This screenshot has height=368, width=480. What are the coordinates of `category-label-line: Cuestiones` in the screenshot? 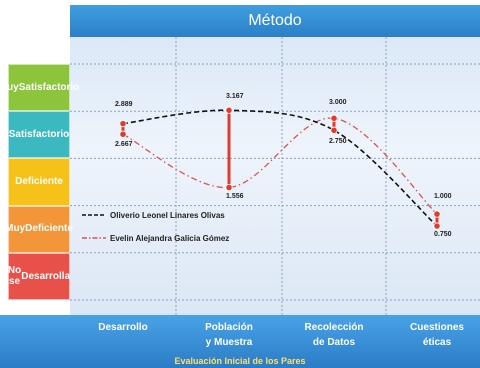 It's located at (437, 327).